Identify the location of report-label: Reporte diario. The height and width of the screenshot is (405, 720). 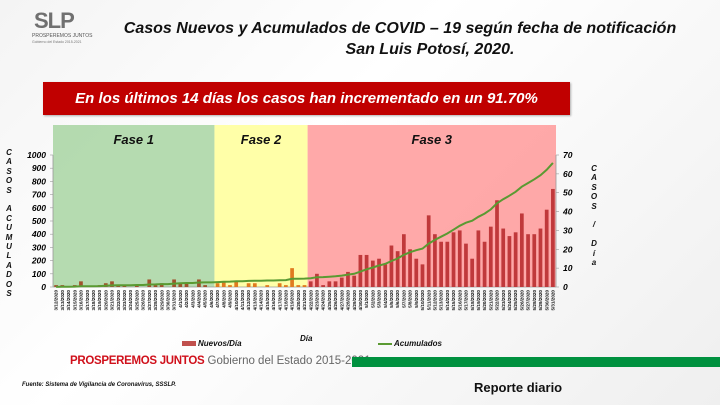
(518, 387).